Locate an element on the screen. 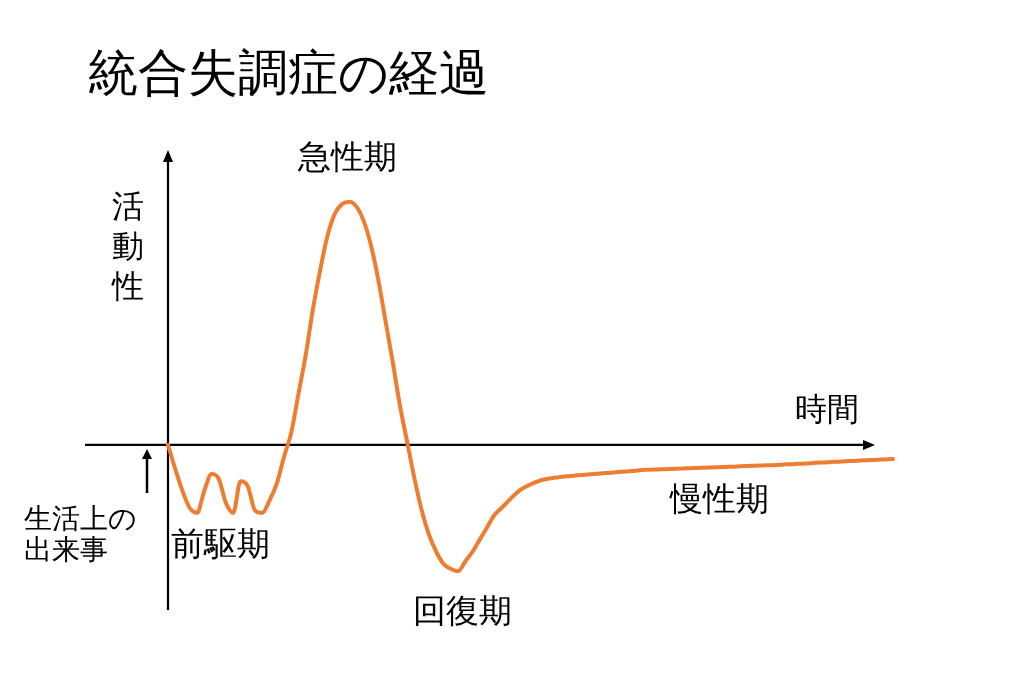  text: 急性期 is located at coordinates (347, 157).